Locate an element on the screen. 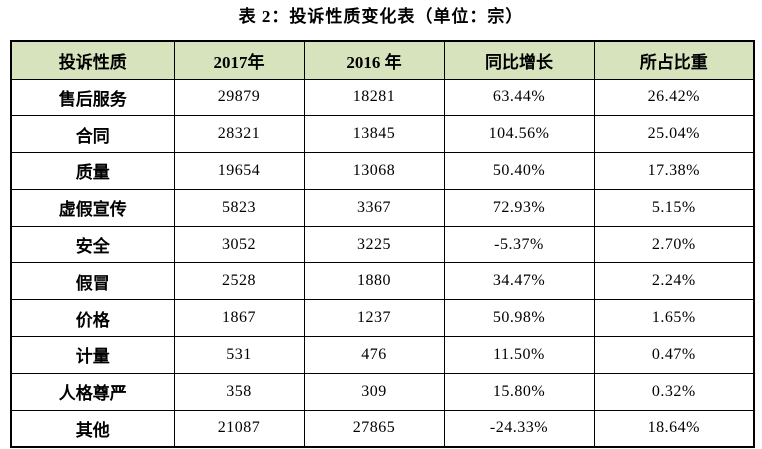  table-row: 质量 19654 13068 50.40% 17.38% is located at coordinates (382, 171).